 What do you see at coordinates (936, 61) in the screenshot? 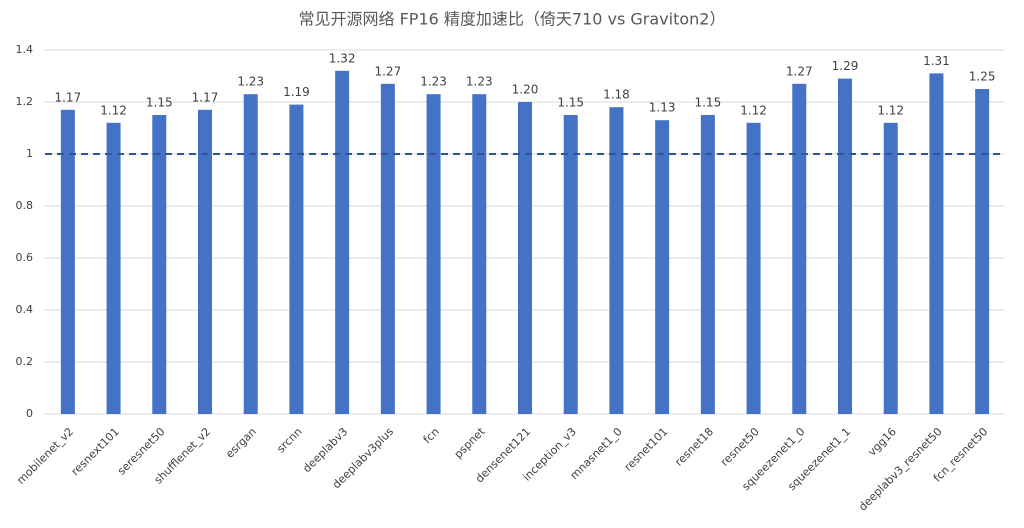
I see `data-label: 1.31` at bounding box center [936, 61].